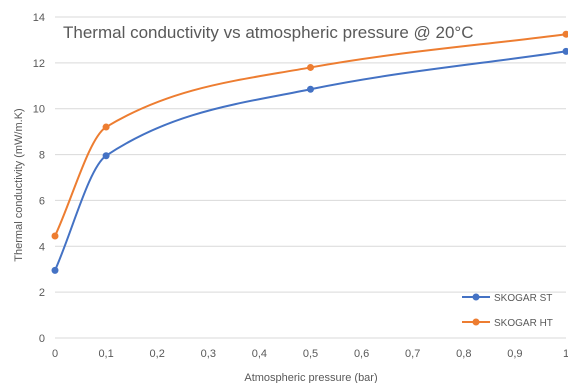 This screenshot has height=383, width=568. Describe the element at coordinates (361, 354) in the screenshot. I see `x-tick-label: 0,6` at that location.